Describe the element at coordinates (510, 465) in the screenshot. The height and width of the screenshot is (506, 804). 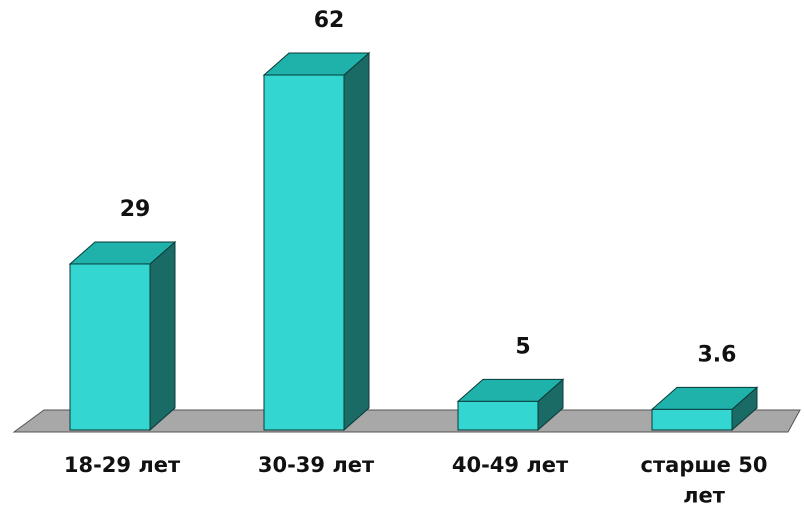
I see `category-label-3: 40-49 лет` at that location.